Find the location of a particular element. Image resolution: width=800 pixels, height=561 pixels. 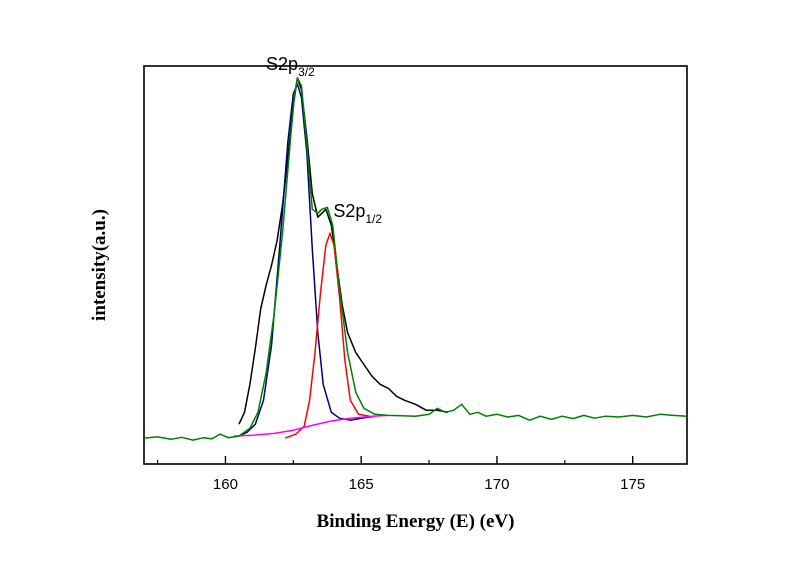

x-tick-label: 165 is located at coordinates (361, 484).